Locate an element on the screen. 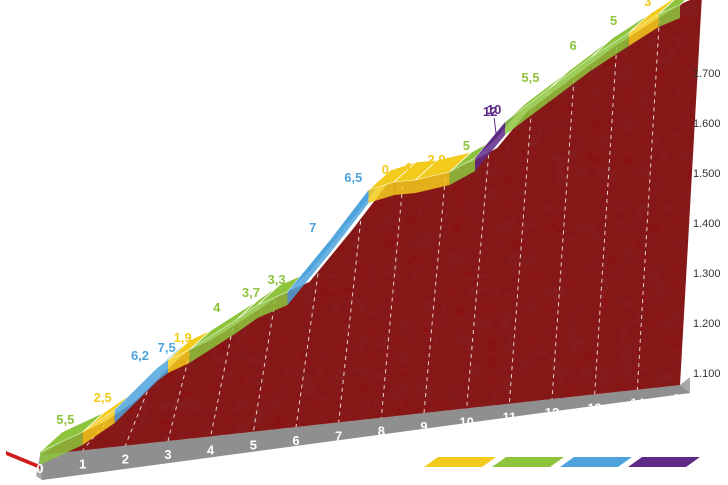 This screenshot has height=485, width=728. legend-swatch-yellow is located at coordinates (460, 462).